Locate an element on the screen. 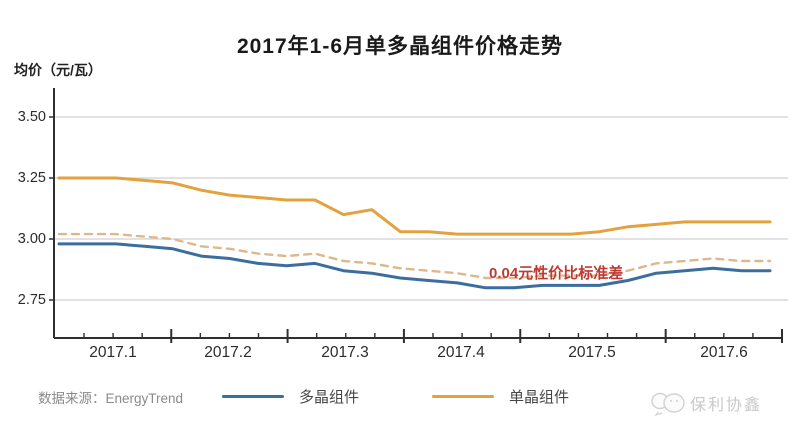 The image size is (800, 440). gcl-mascot-icon is located at coordinates (668, 404).